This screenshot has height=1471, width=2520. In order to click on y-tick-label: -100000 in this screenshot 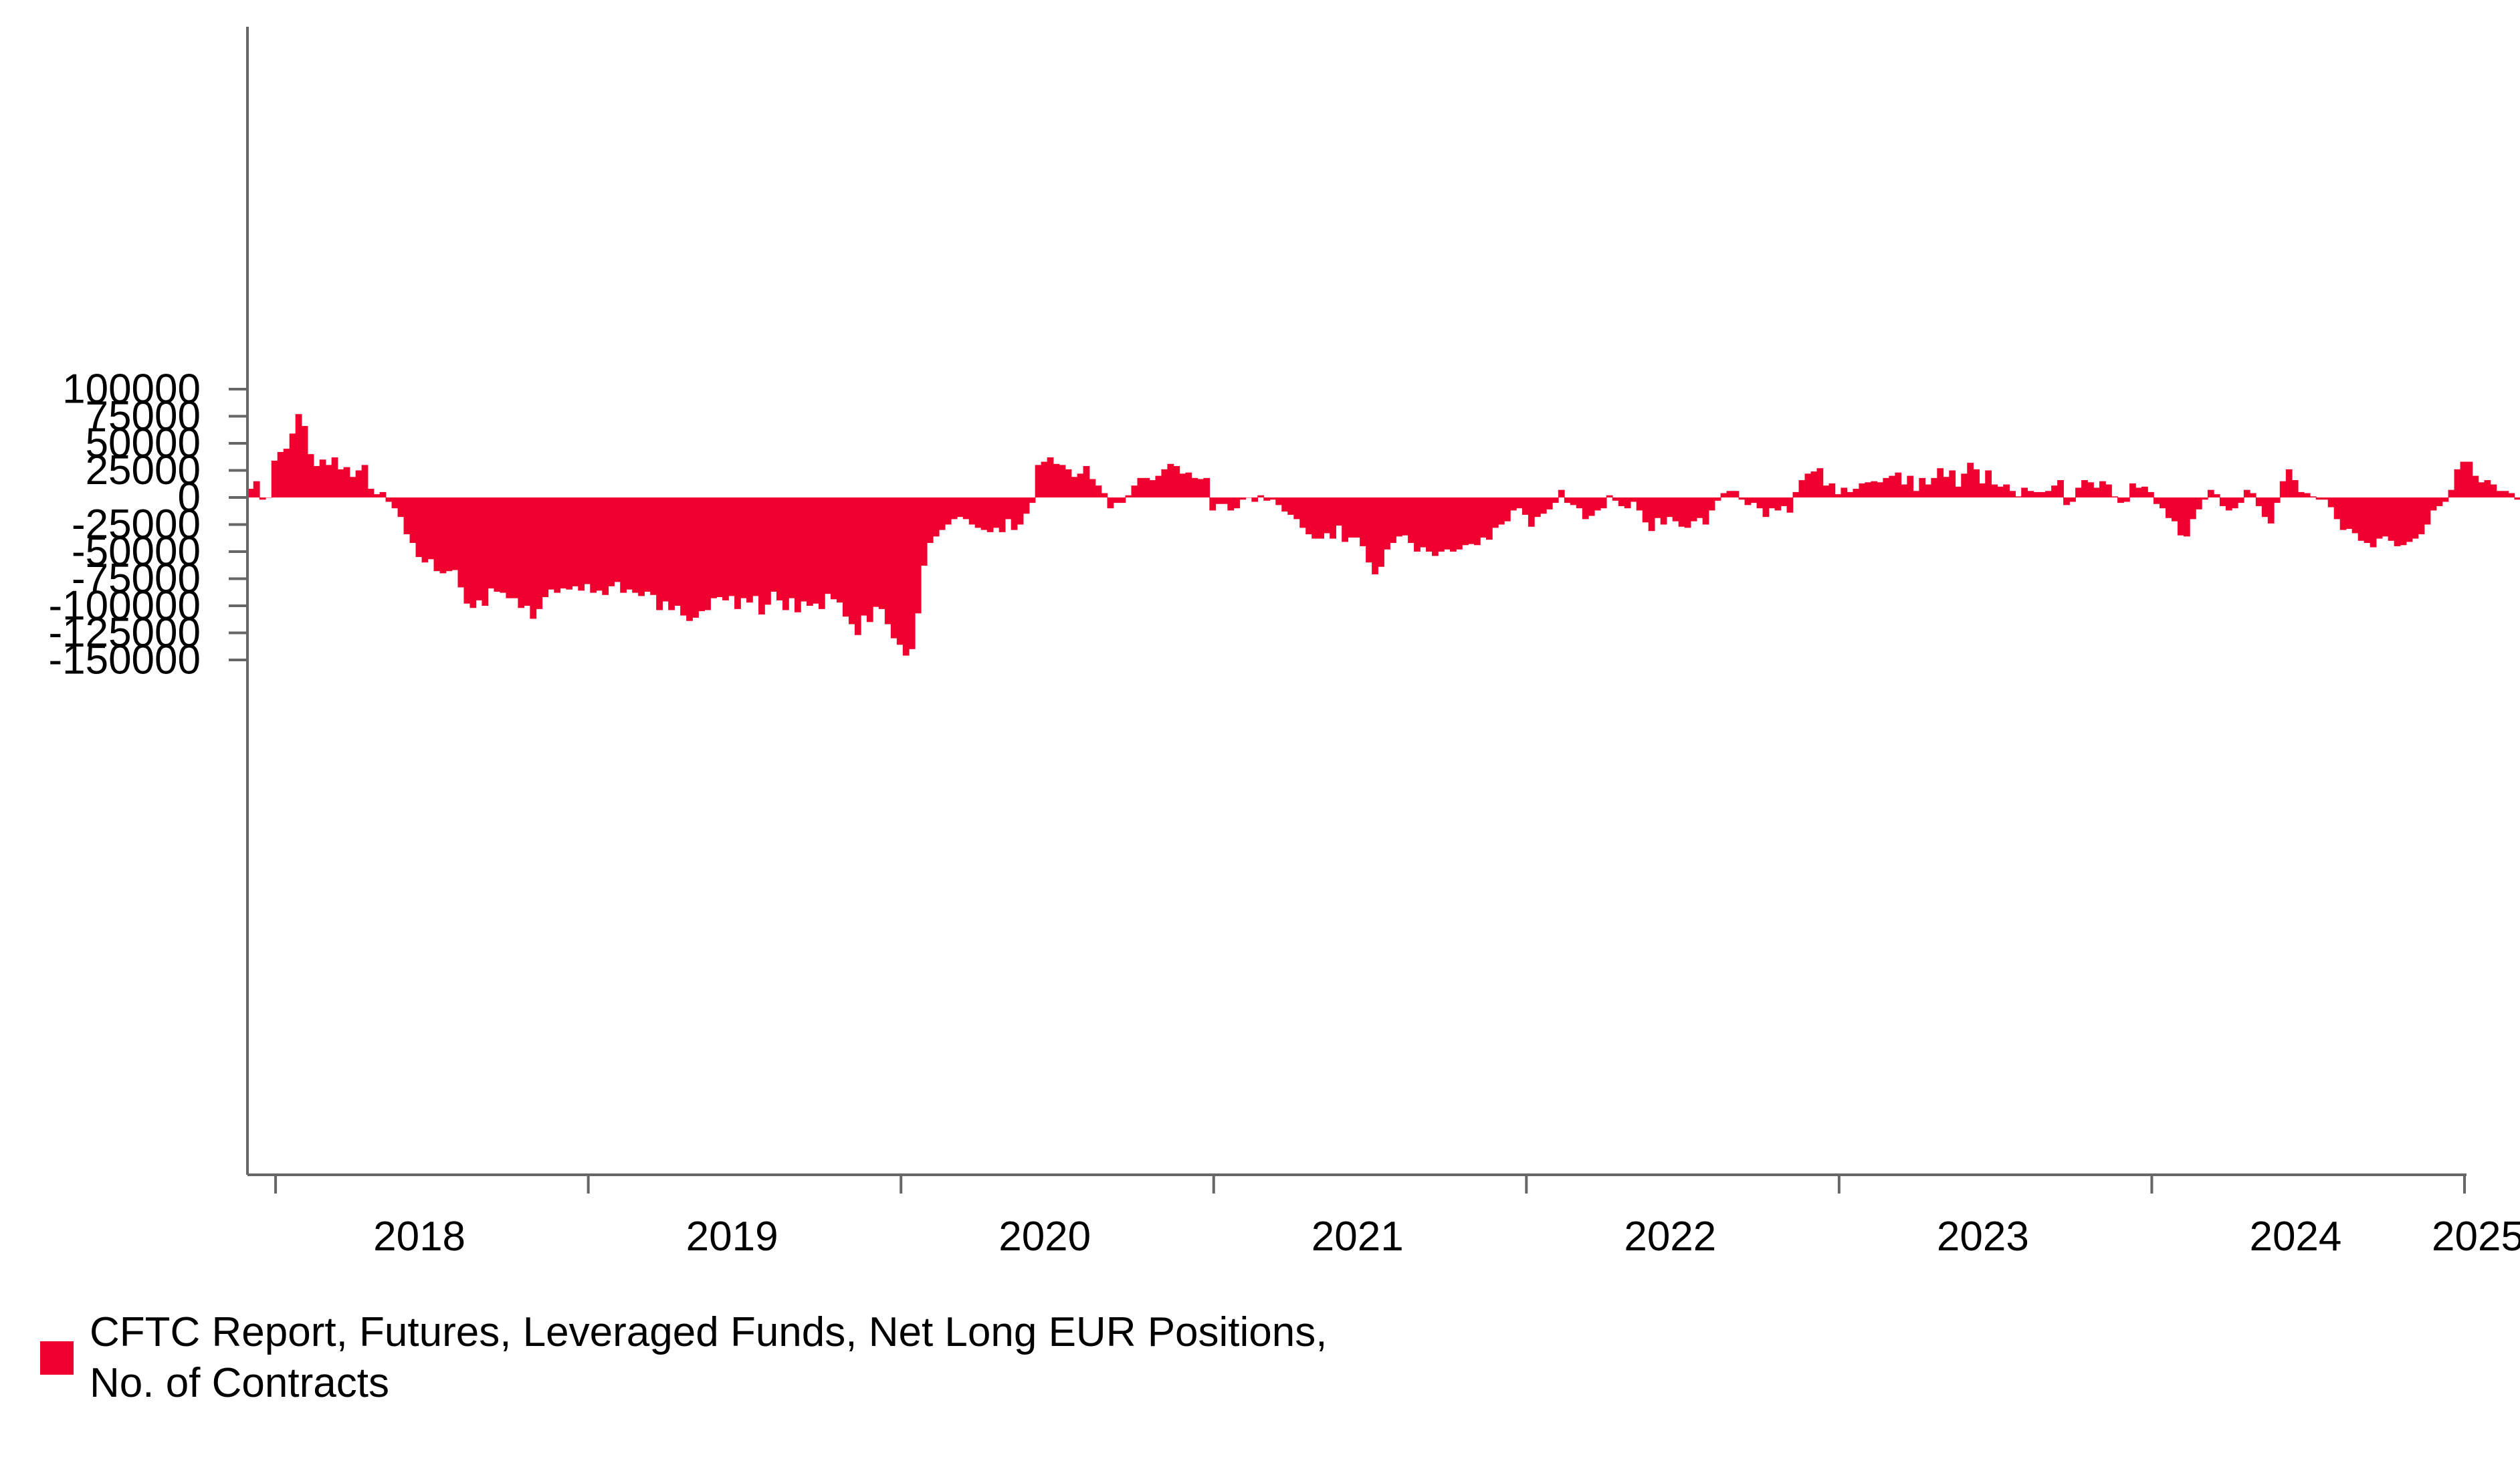, I will do `click(124, 606)`.